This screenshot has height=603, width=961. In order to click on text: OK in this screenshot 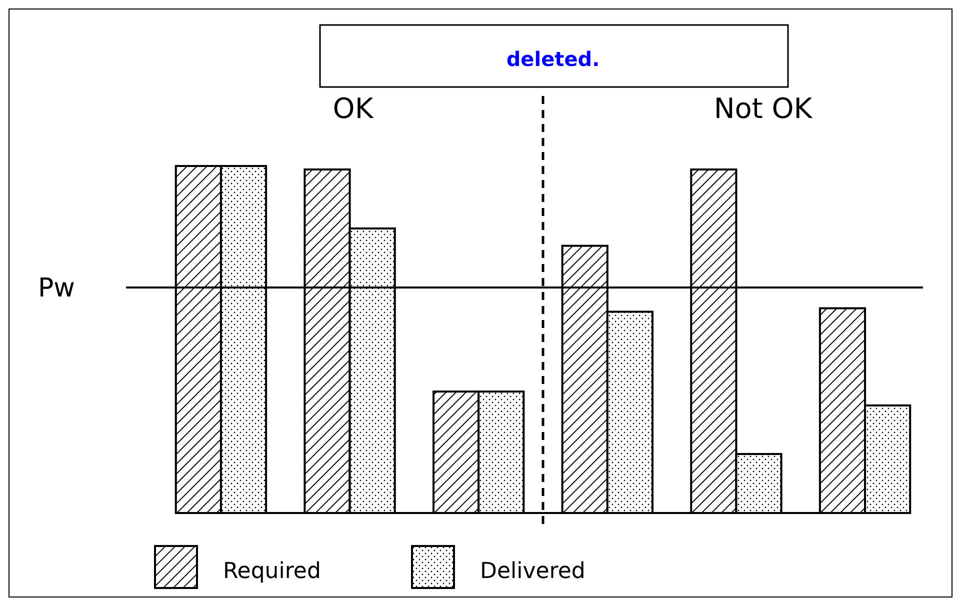, I will do `click(353, 108)`.